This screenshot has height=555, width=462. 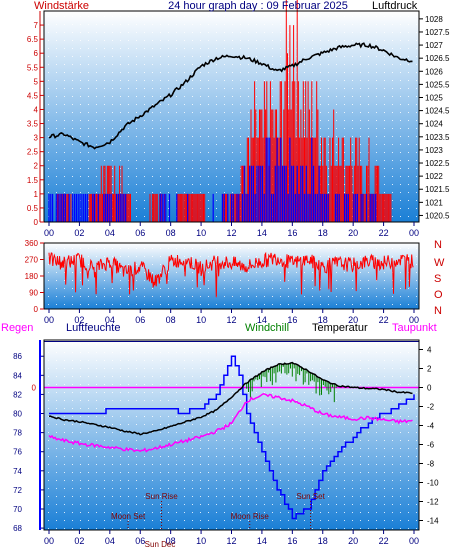 What do you see at coordinates (61, 6) in the screenshot?
I see `windstaerke-label: Windstärke` at bounding box center [61, 6].